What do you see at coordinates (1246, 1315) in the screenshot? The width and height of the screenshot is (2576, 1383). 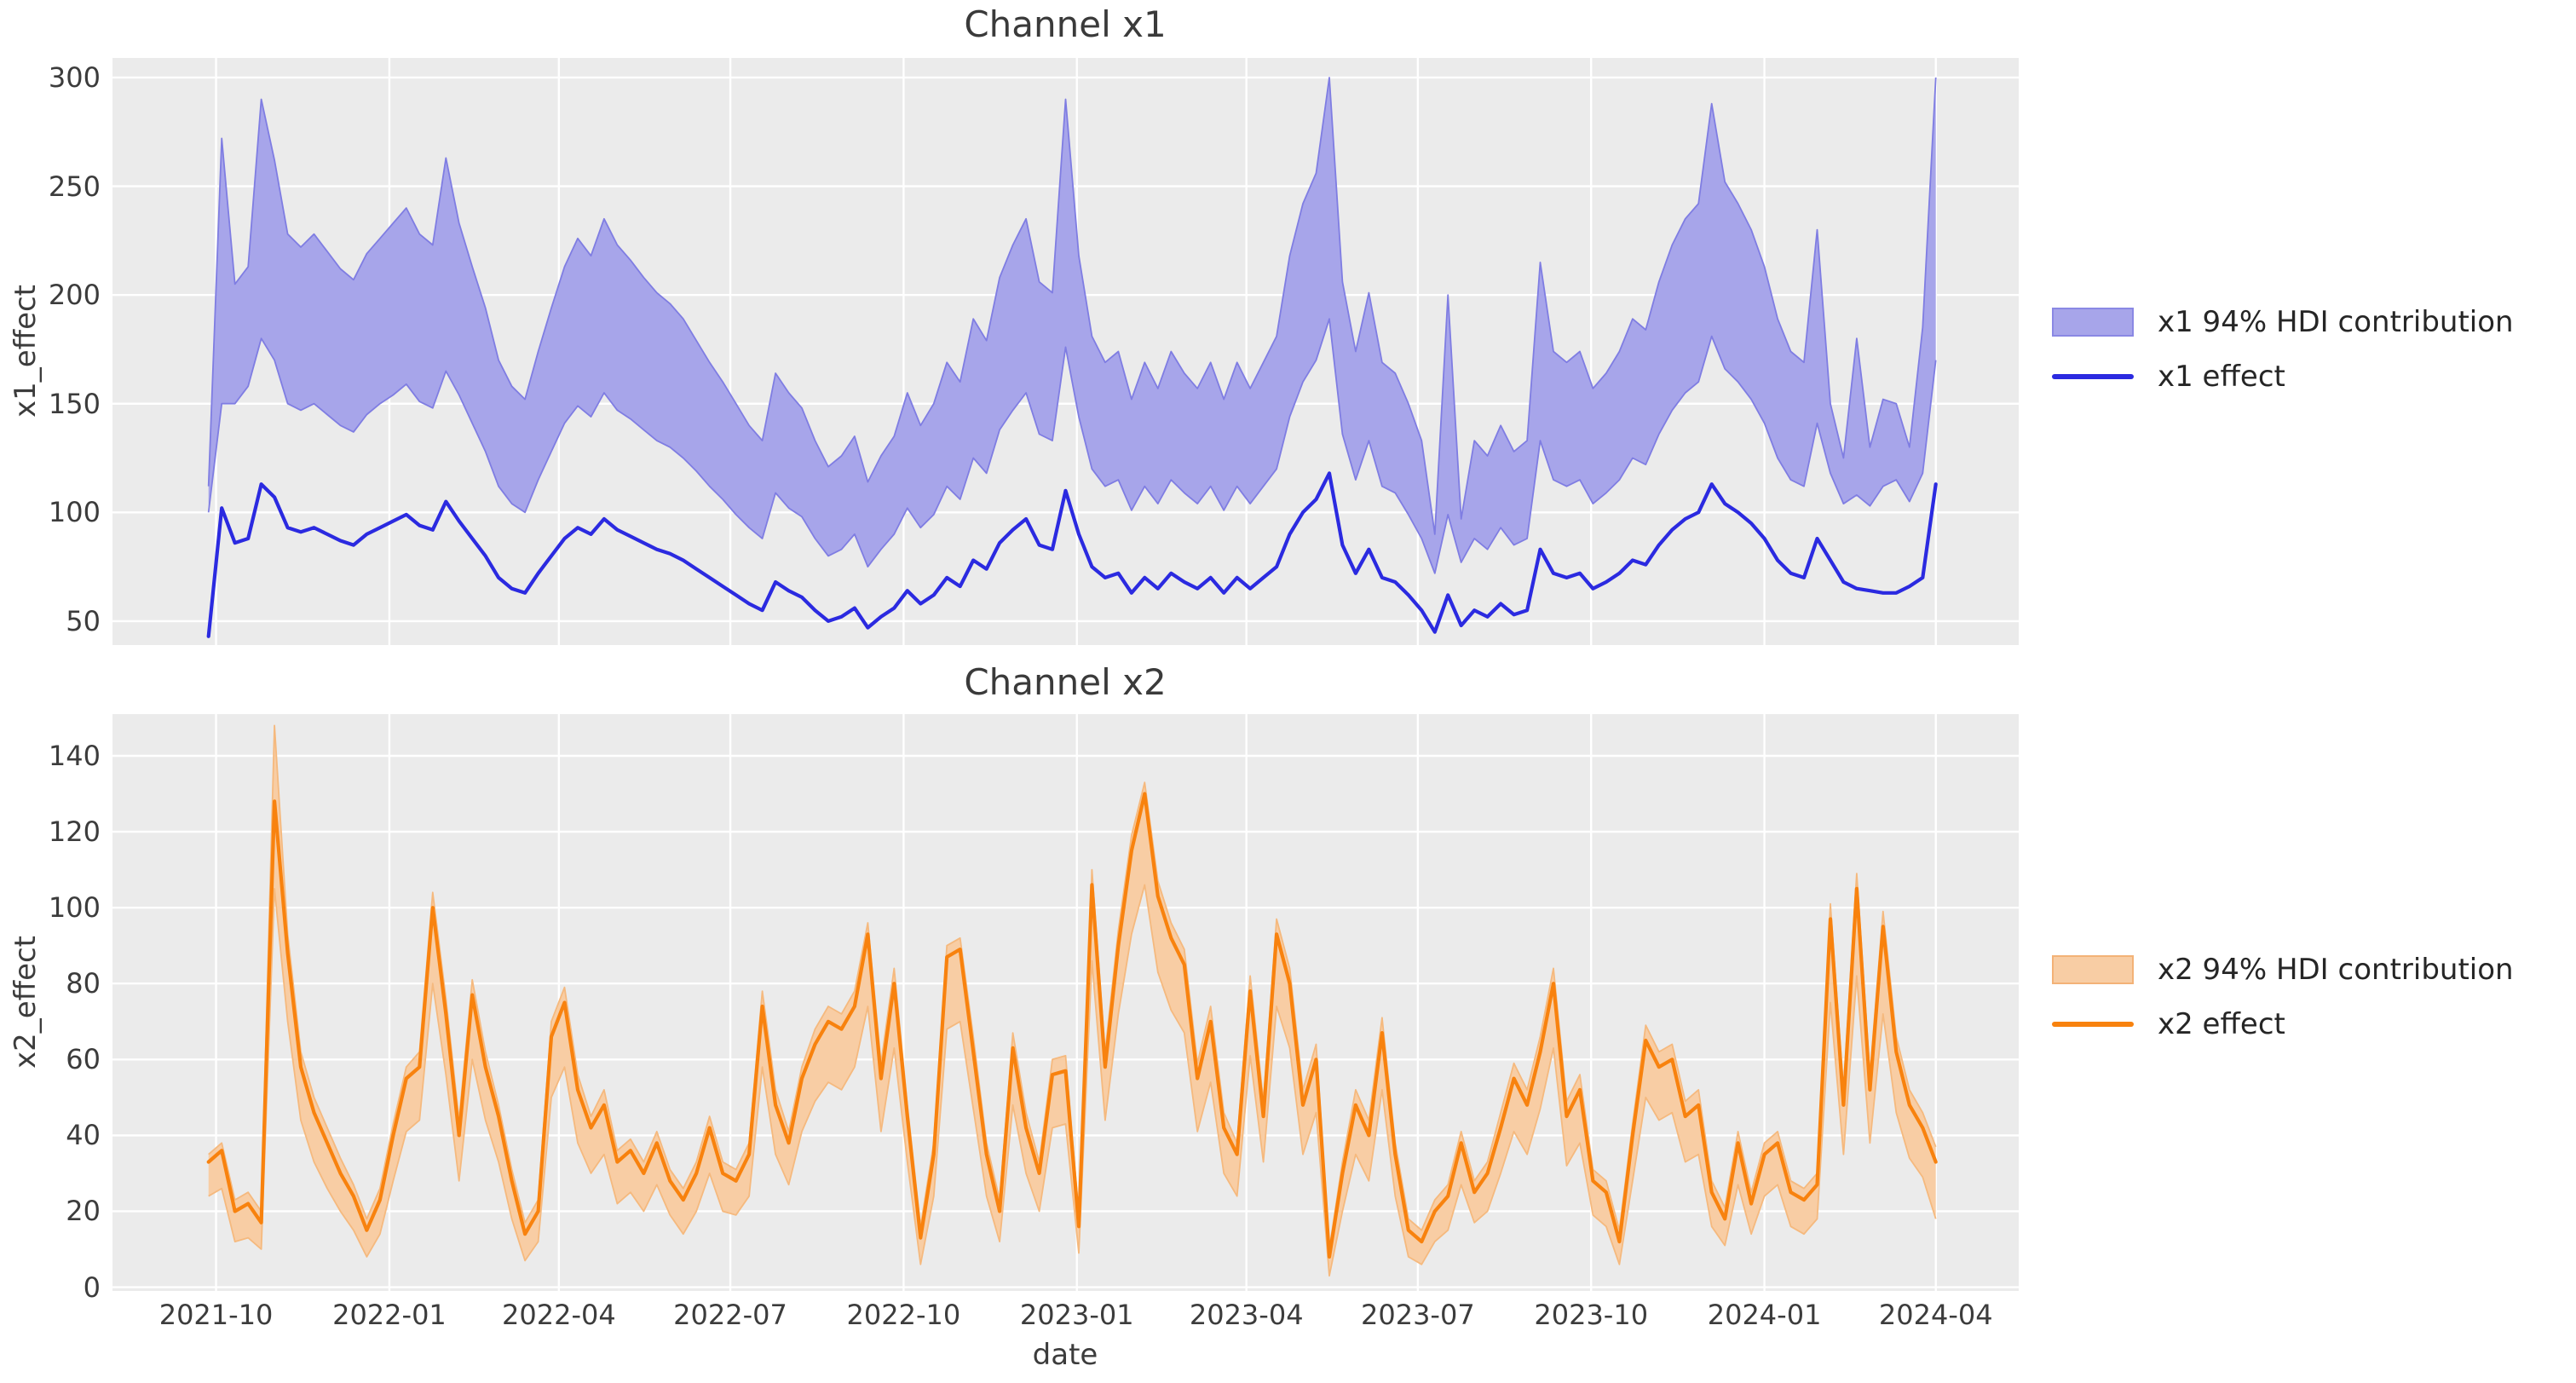 I see `x-tick-label: 2023-04` at bounding box center [1246, 1315].